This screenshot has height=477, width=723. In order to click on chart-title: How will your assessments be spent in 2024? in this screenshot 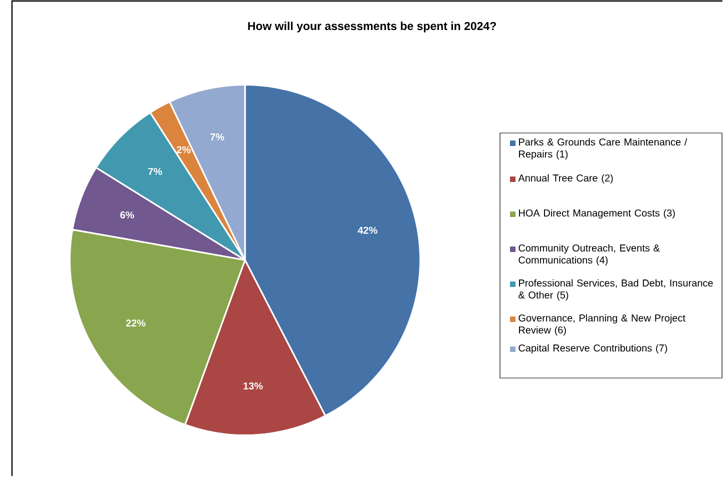, I will do `click(372, 27)`.